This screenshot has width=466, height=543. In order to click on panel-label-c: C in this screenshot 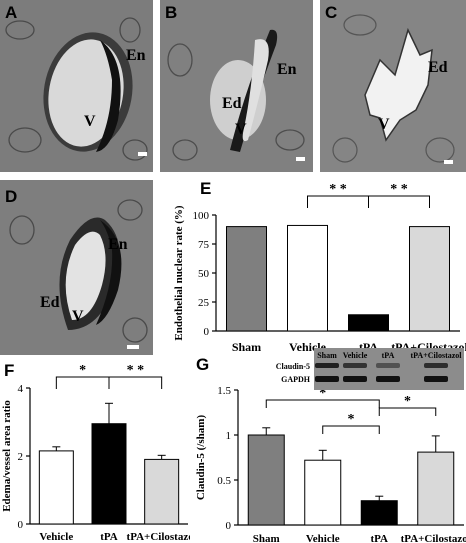, I will do `click(331, 12)`.